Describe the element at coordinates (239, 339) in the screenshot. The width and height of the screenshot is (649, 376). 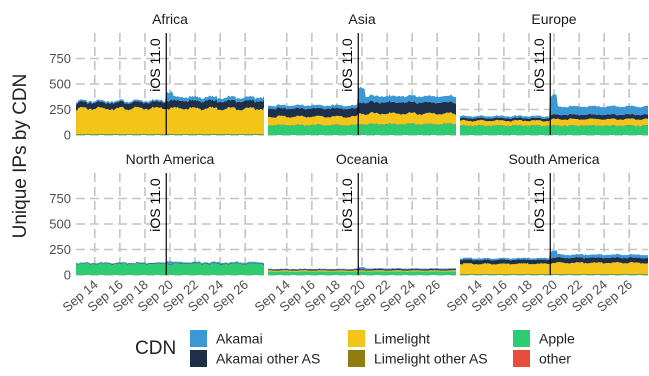
I see `legend-label: Akamai` at that location.